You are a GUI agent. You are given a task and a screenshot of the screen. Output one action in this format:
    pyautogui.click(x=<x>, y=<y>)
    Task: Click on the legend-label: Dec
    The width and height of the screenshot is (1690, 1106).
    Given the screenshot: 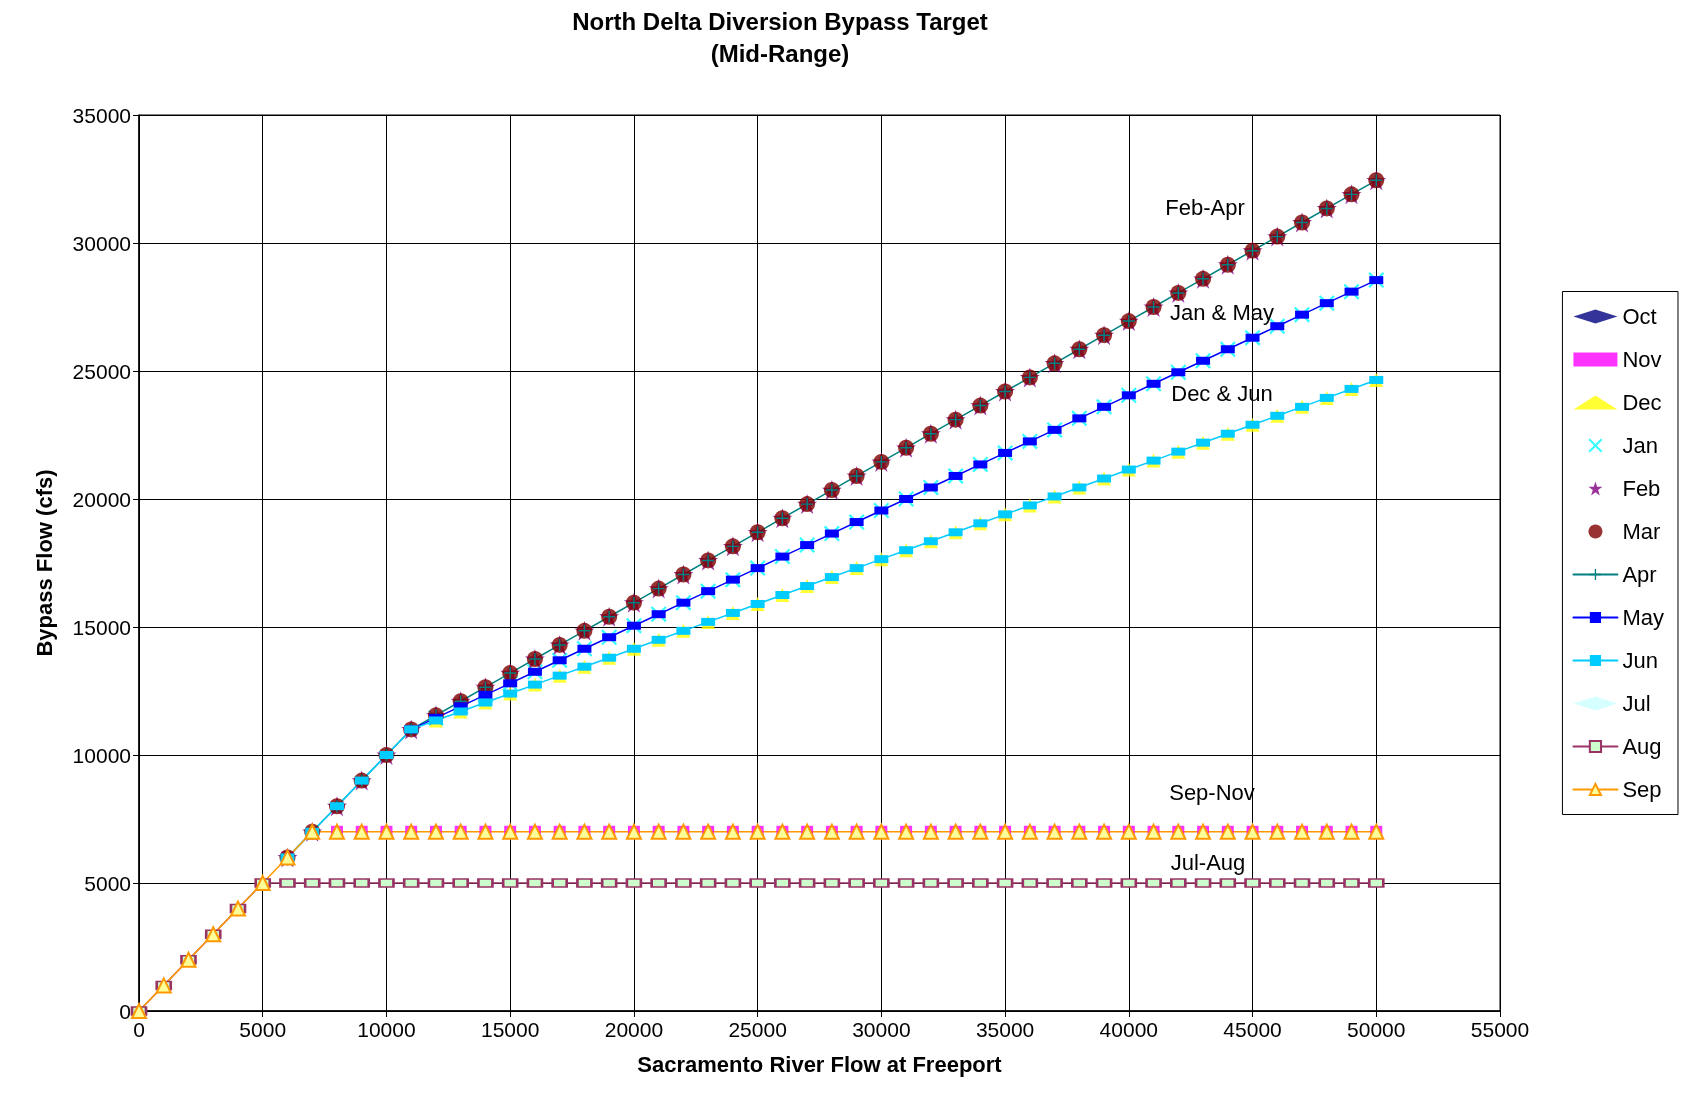 What is the action you would take?
    pyautogui.click(x=1642, y=402)
    